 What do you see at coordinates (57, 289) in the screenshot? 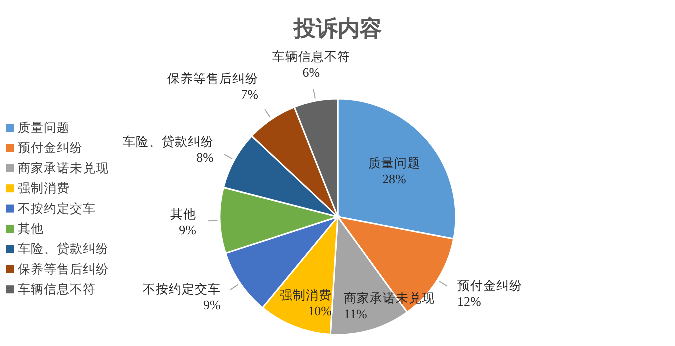
I see `legend-label: 车辆信息不符` at bounding box center [57, 289].